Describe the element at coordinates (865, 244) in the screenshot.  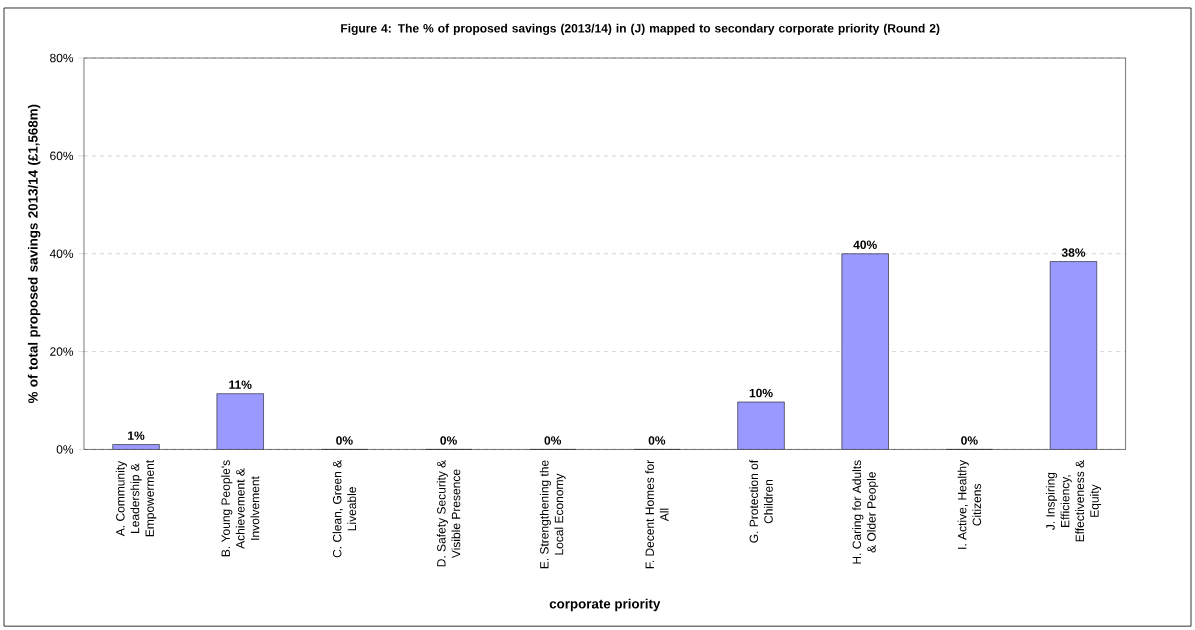
I see `data-label: 40%` at that location.